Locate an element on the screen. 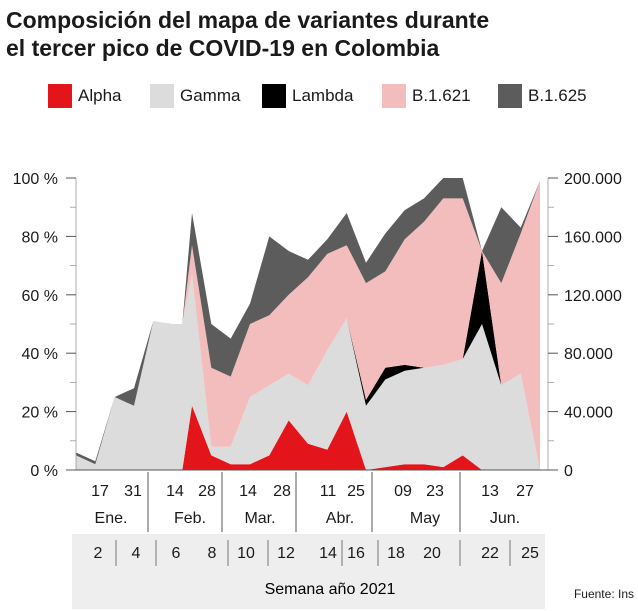 The height and width of the screenshot is (611, 638). week-tick-label: 16 is located at coordinates (356, 553).